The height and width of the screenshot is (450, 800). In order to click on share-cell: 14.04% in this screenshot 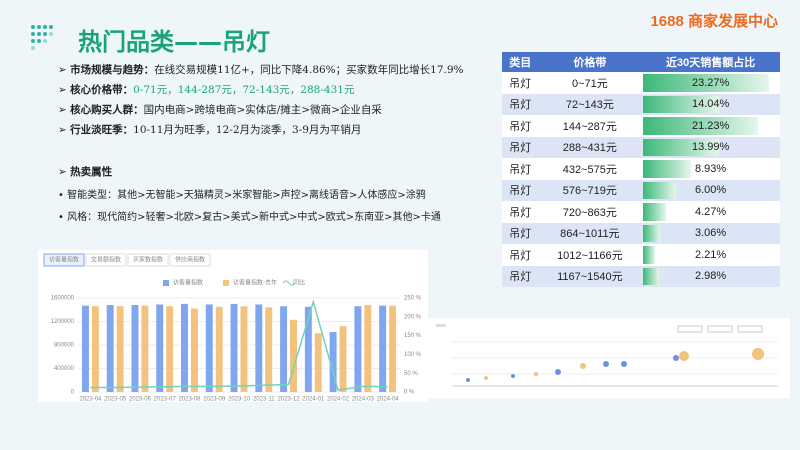, I will do `click(710, 104)`.